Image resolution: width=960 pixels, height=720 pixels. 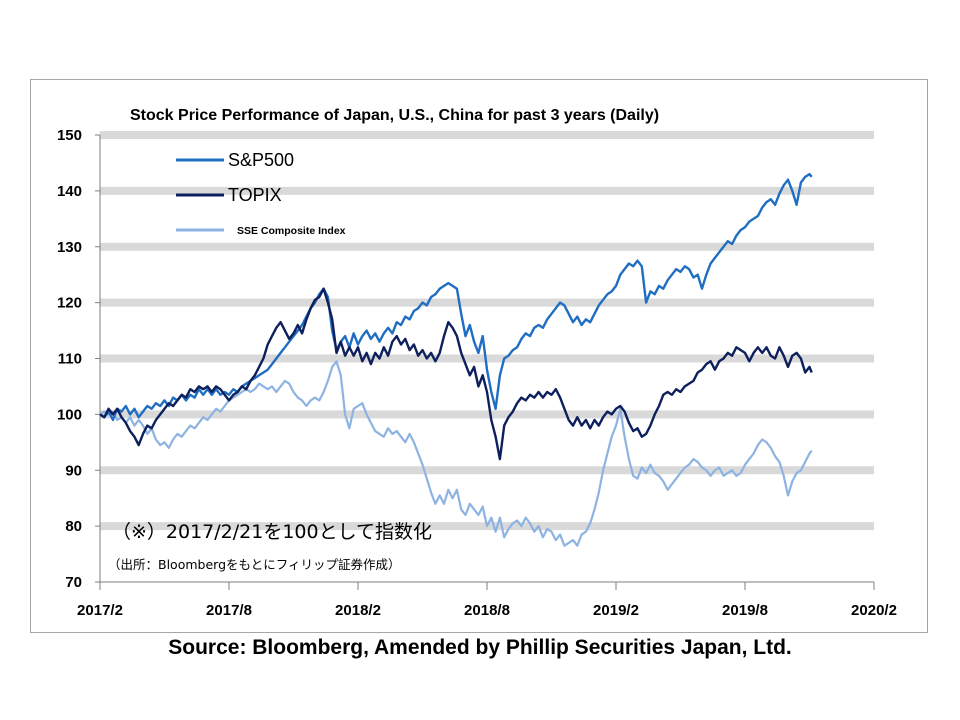 I want to click on legend-label: SSE Composite Index, so click(x=291, y=231).